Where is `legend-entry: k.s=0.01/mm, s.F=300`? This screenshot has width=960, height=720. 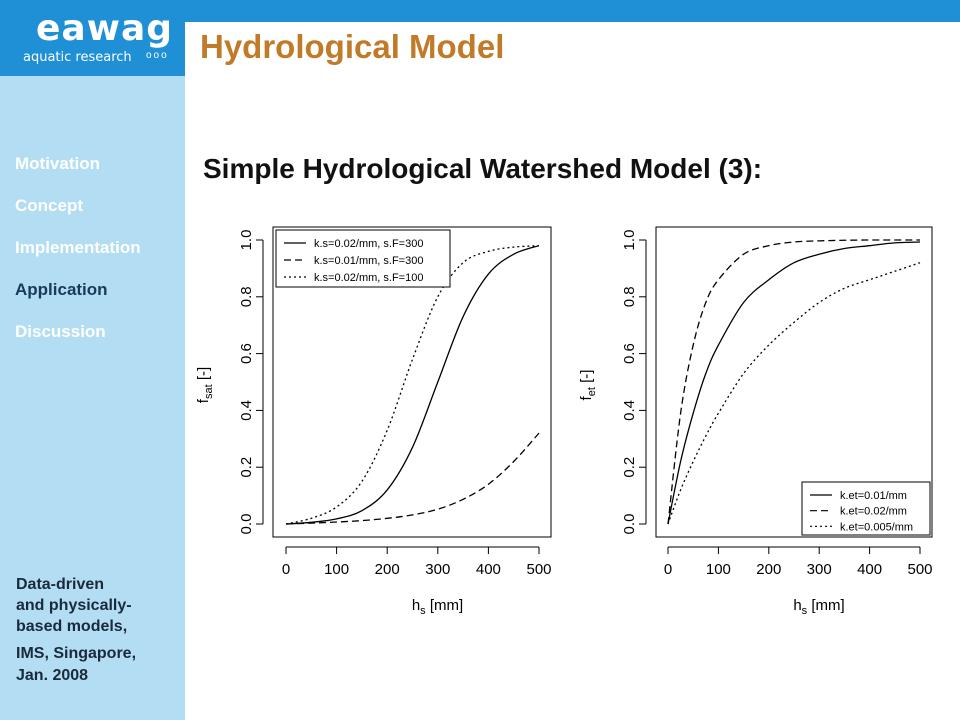 legend-entry: k.s=0.01/mm, s.F=300 is located at coordinates (368, 261).